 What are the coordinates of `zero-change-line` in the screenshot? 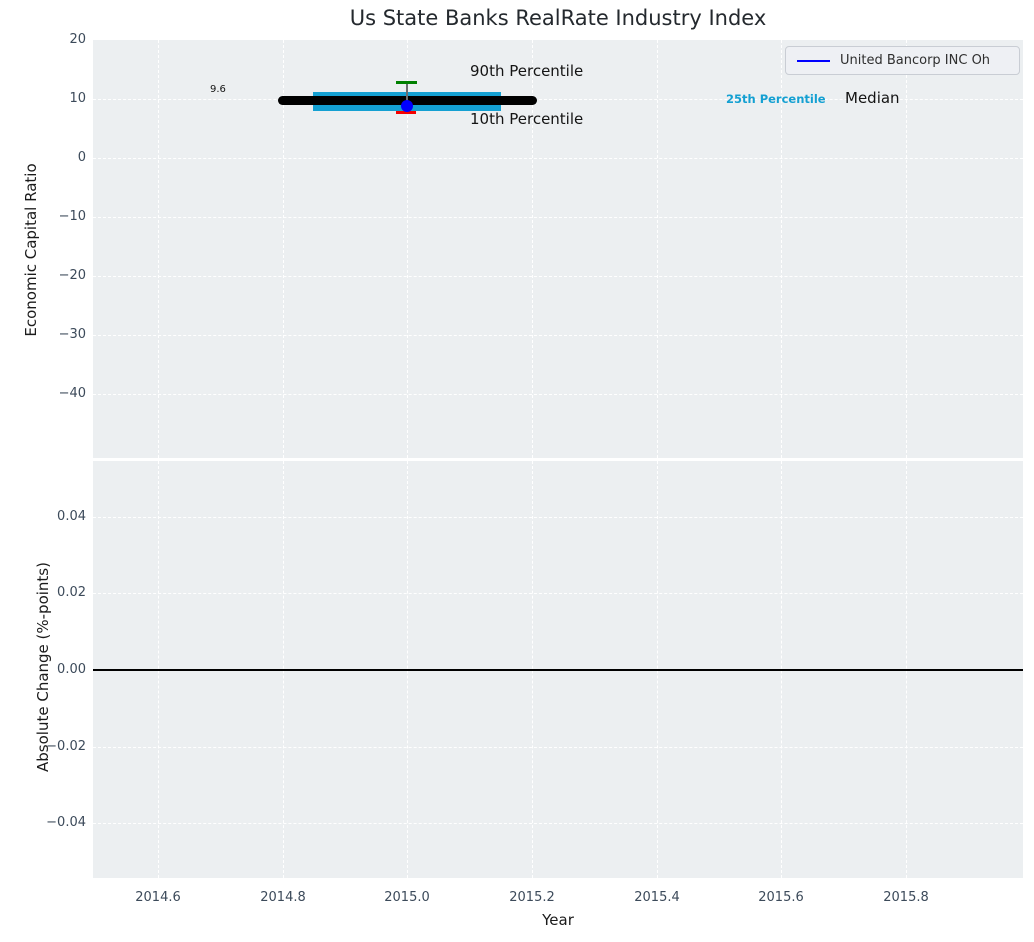 It's located at (558, 670).